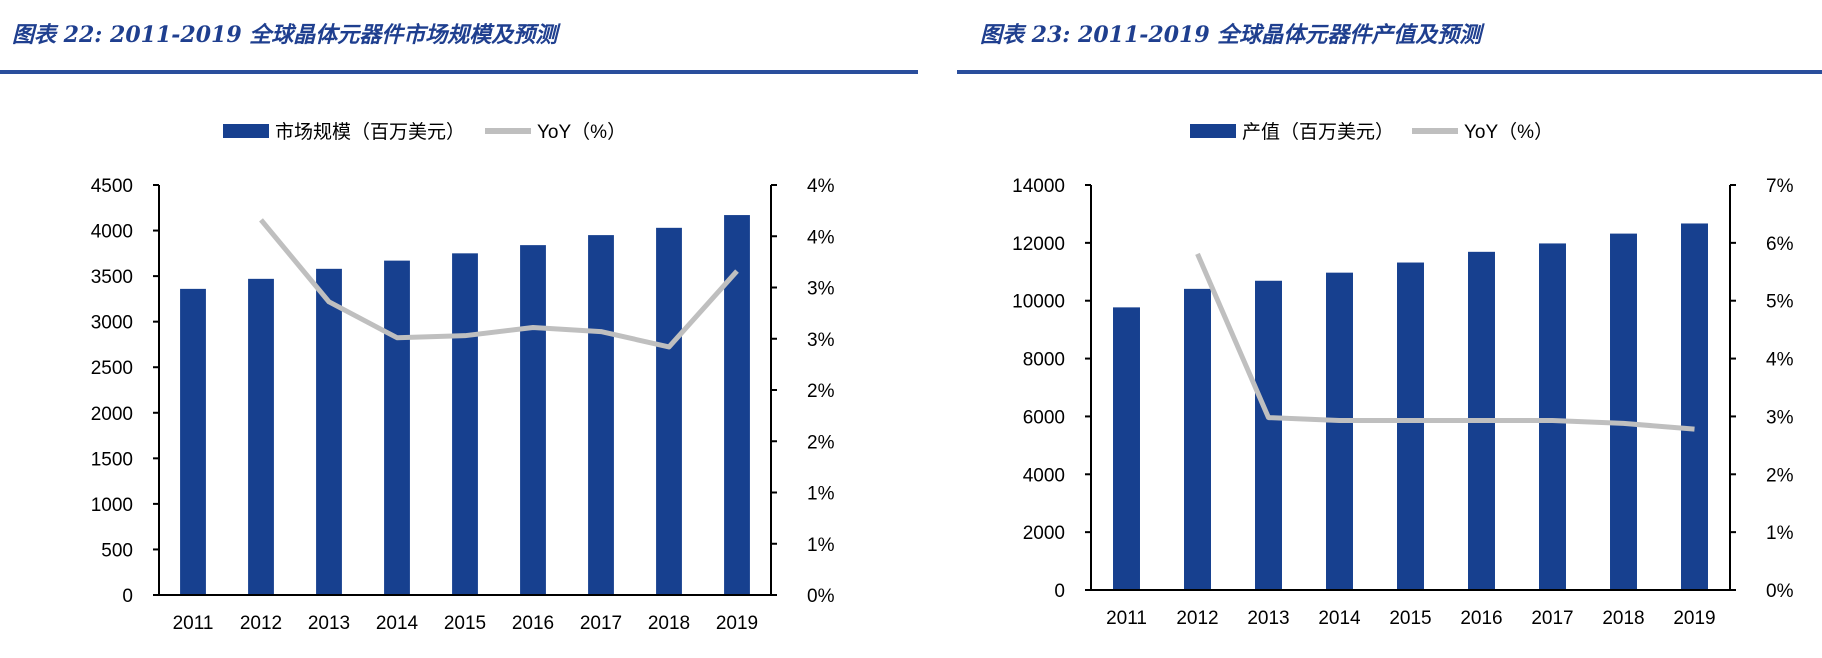 This screenshot has width=1822, height=658. Describe the element at coordinates (112, 277) in the screenshot. I see `left-tick-label: 3500` at that location.